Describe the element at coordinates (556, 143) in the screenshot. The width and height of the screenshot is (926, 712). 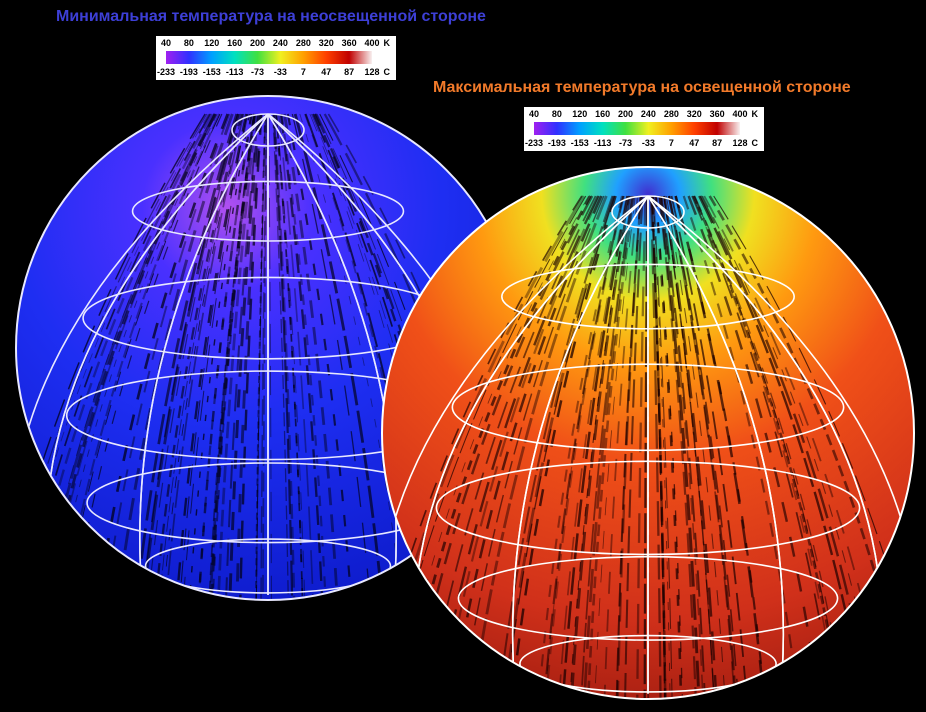
I see `right-celsius-tick: -193` at that location.